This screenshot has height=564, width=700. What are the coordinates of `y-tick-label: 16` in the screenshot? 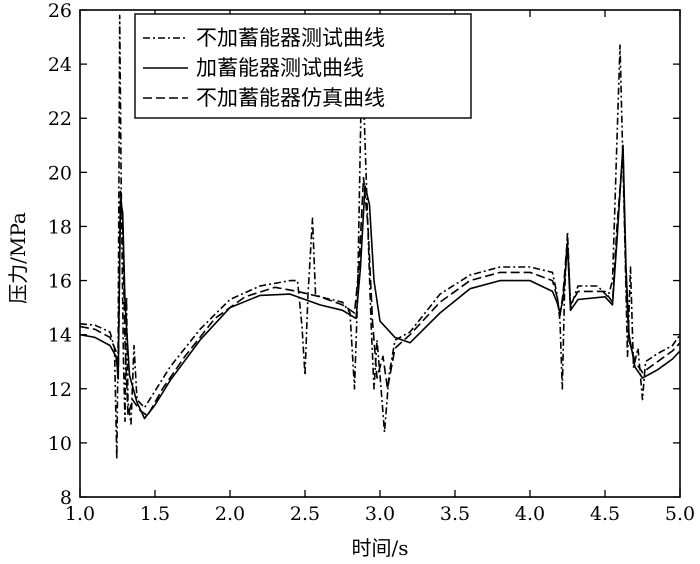 It's located at (60, 282).